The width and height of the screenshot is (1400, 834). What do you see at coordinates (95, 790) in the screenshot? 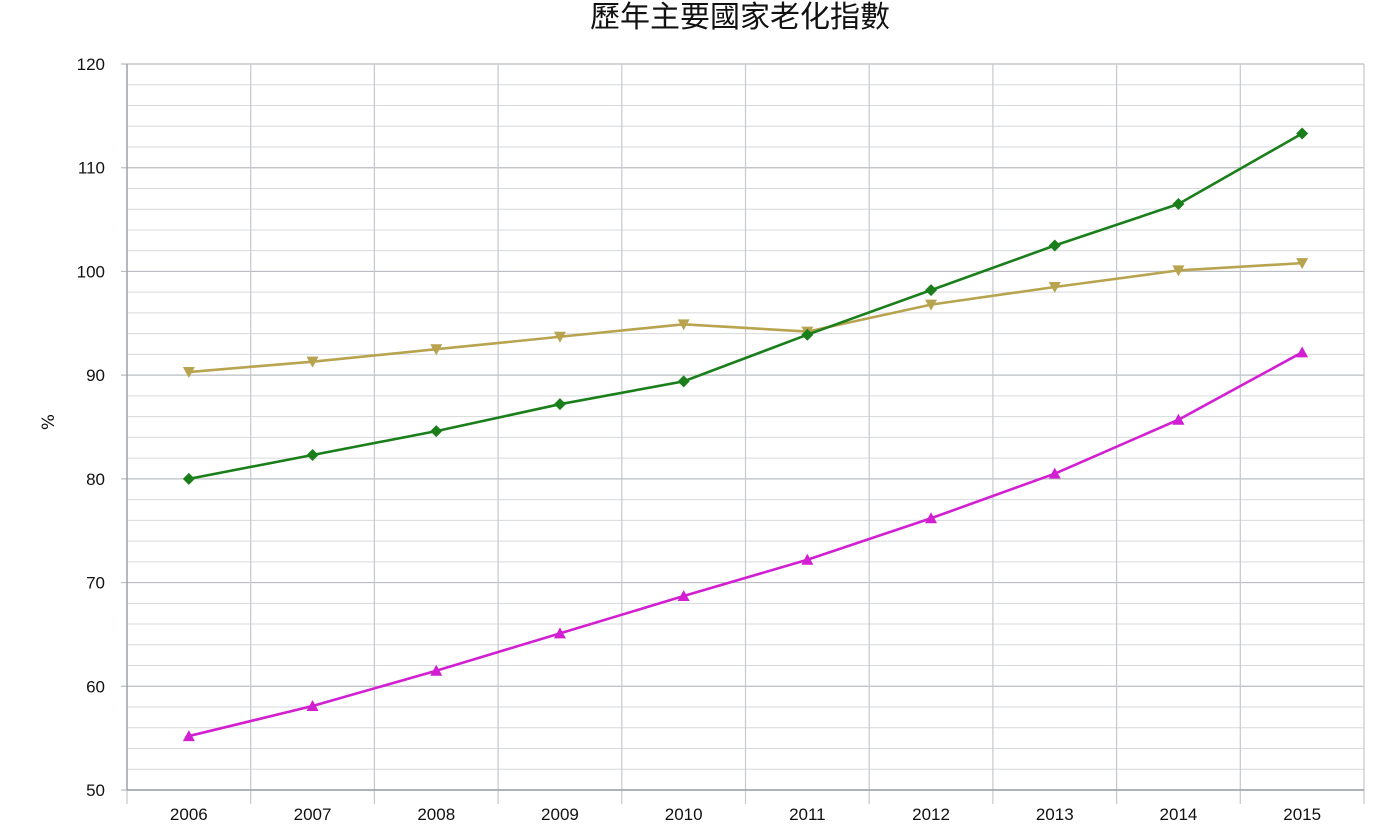
I see `y-tick-label: 50` at bounding box center [95, 790].